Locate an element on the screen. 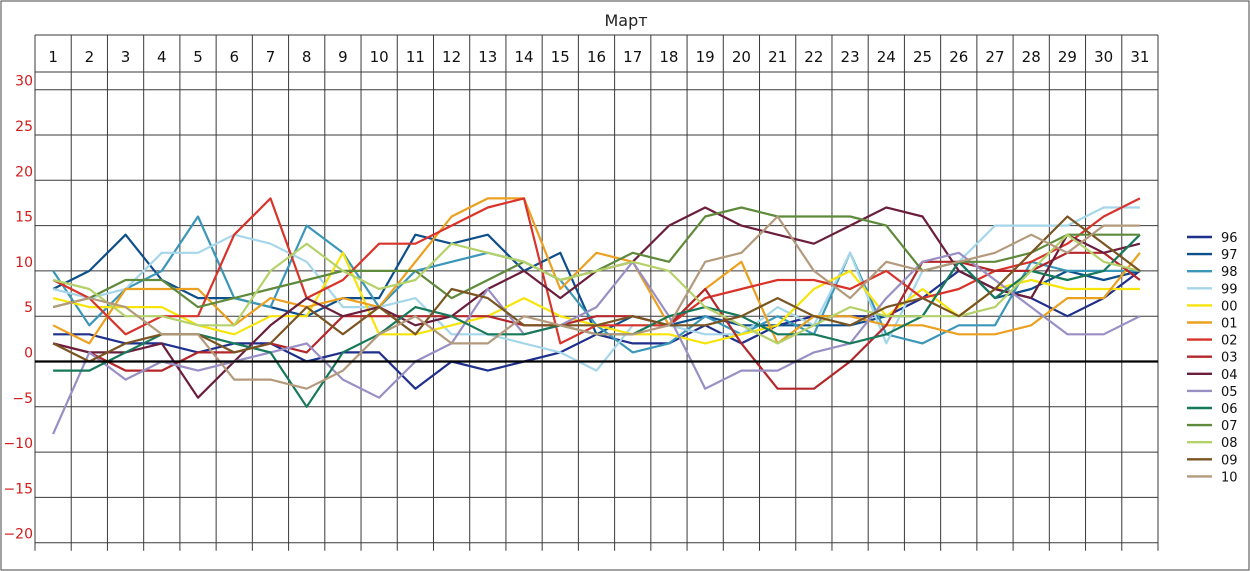 The image size is (1250, 571). x-tick-label: 12 is located at coordinates (451, 57).